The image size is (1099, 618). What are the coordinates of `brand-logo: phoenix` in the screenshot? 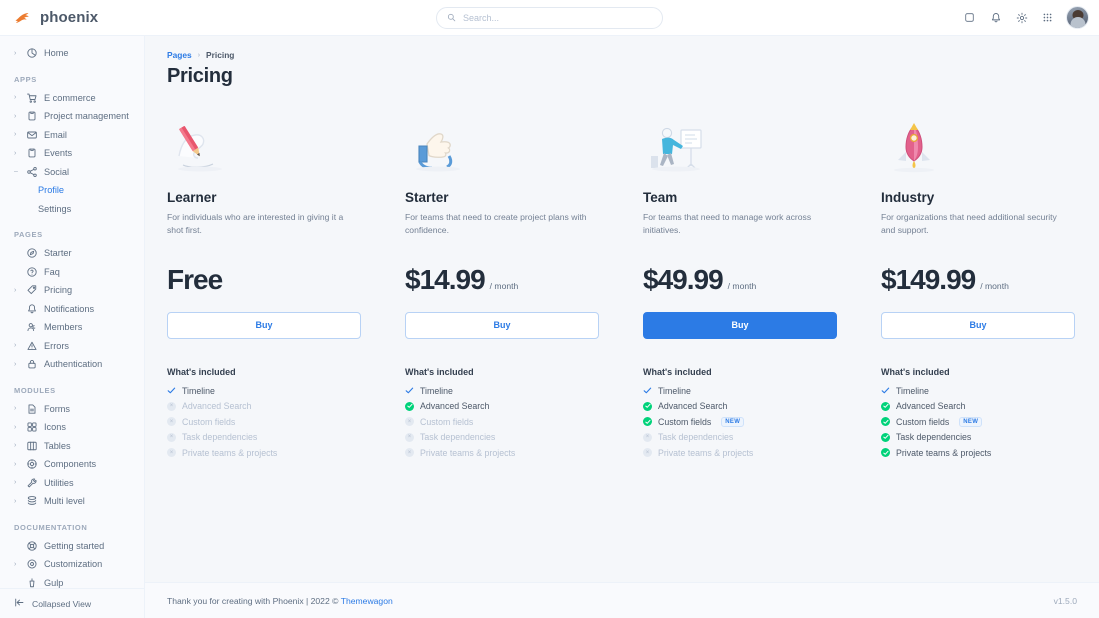 It's located at (72, 18).